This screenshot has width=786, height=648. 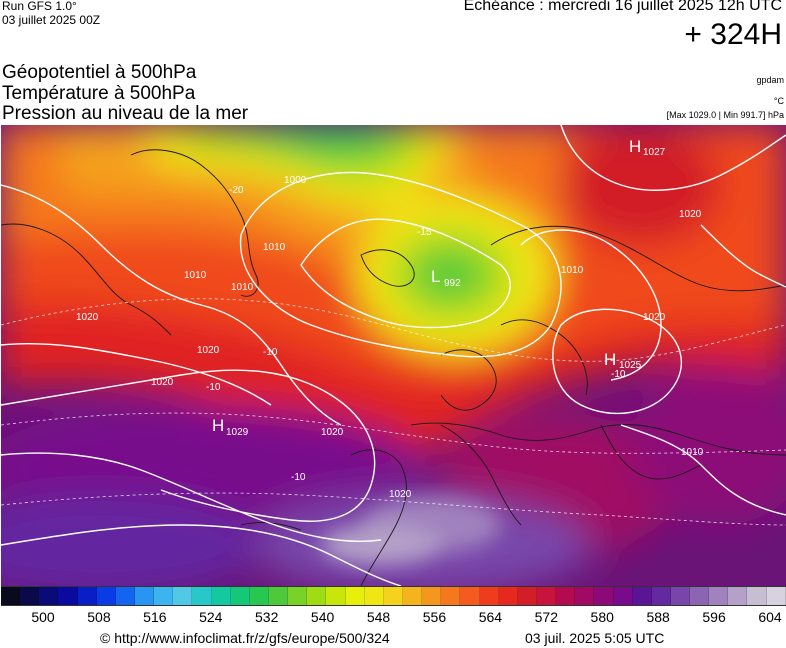 What do you see at coordinates (236, 190) in the screenshot?
I see `isotherm-label: -20` at bounding box center [236, 190].